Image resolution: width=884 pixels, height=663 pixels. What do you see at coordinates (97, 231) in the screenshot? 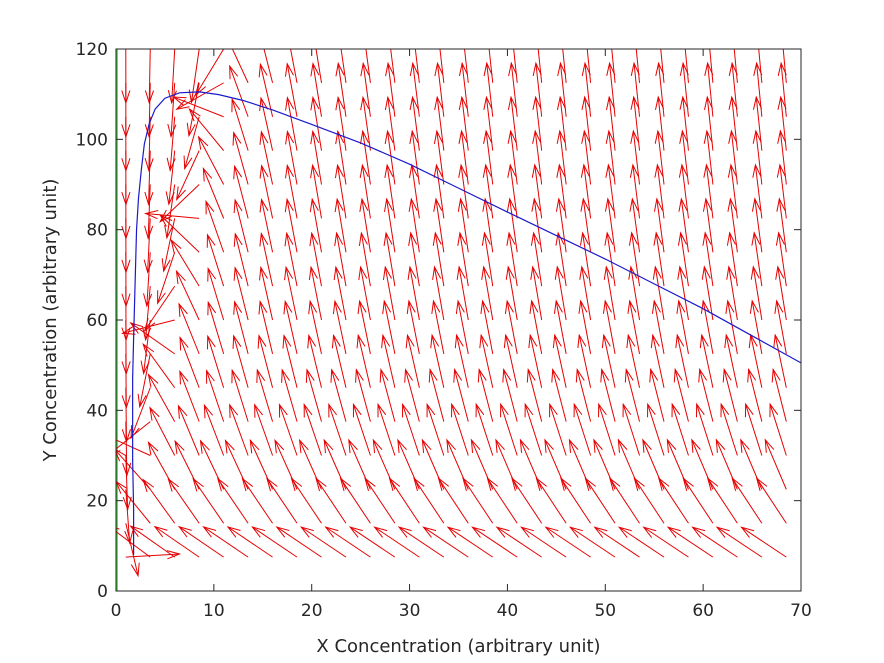
I see `y-tick-label: 80` at bounding box center [97, 231].